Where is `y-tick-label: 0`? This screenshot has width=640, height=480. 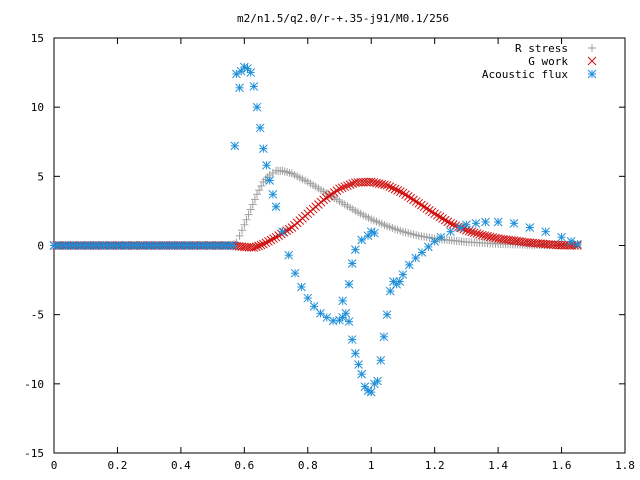 y-tick-label: 0 is located at coordinates (40, 246).